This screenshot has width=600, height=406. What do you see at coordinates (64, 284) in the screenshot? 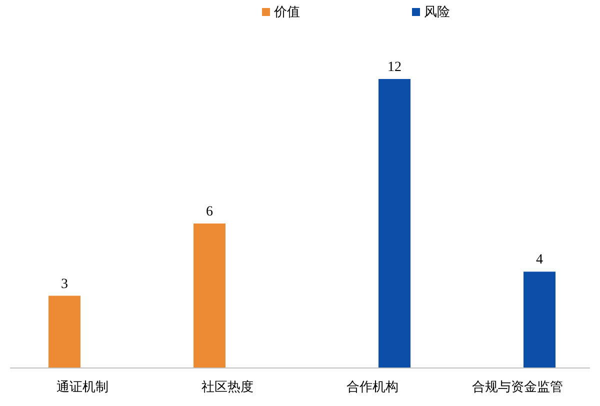
I see `data-label: 3` at bounding box center [64, 284].